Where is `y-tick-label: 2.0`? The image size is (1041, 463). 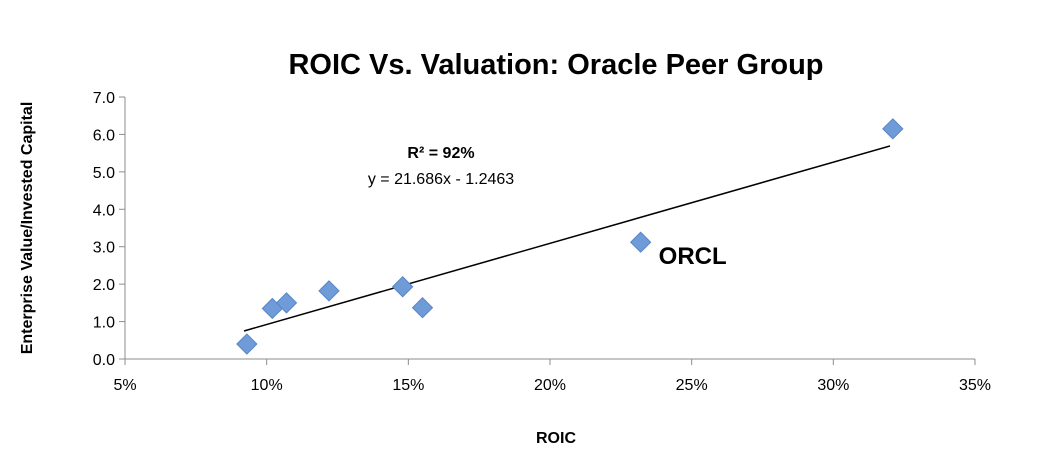 y-tick-label: 2.0 is located at coordinates (104, 285).